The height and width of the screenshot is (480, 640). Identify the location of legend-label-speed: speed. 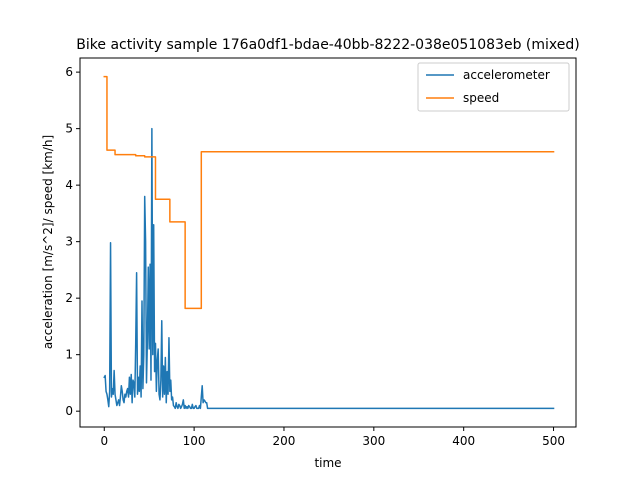
(481, 98).